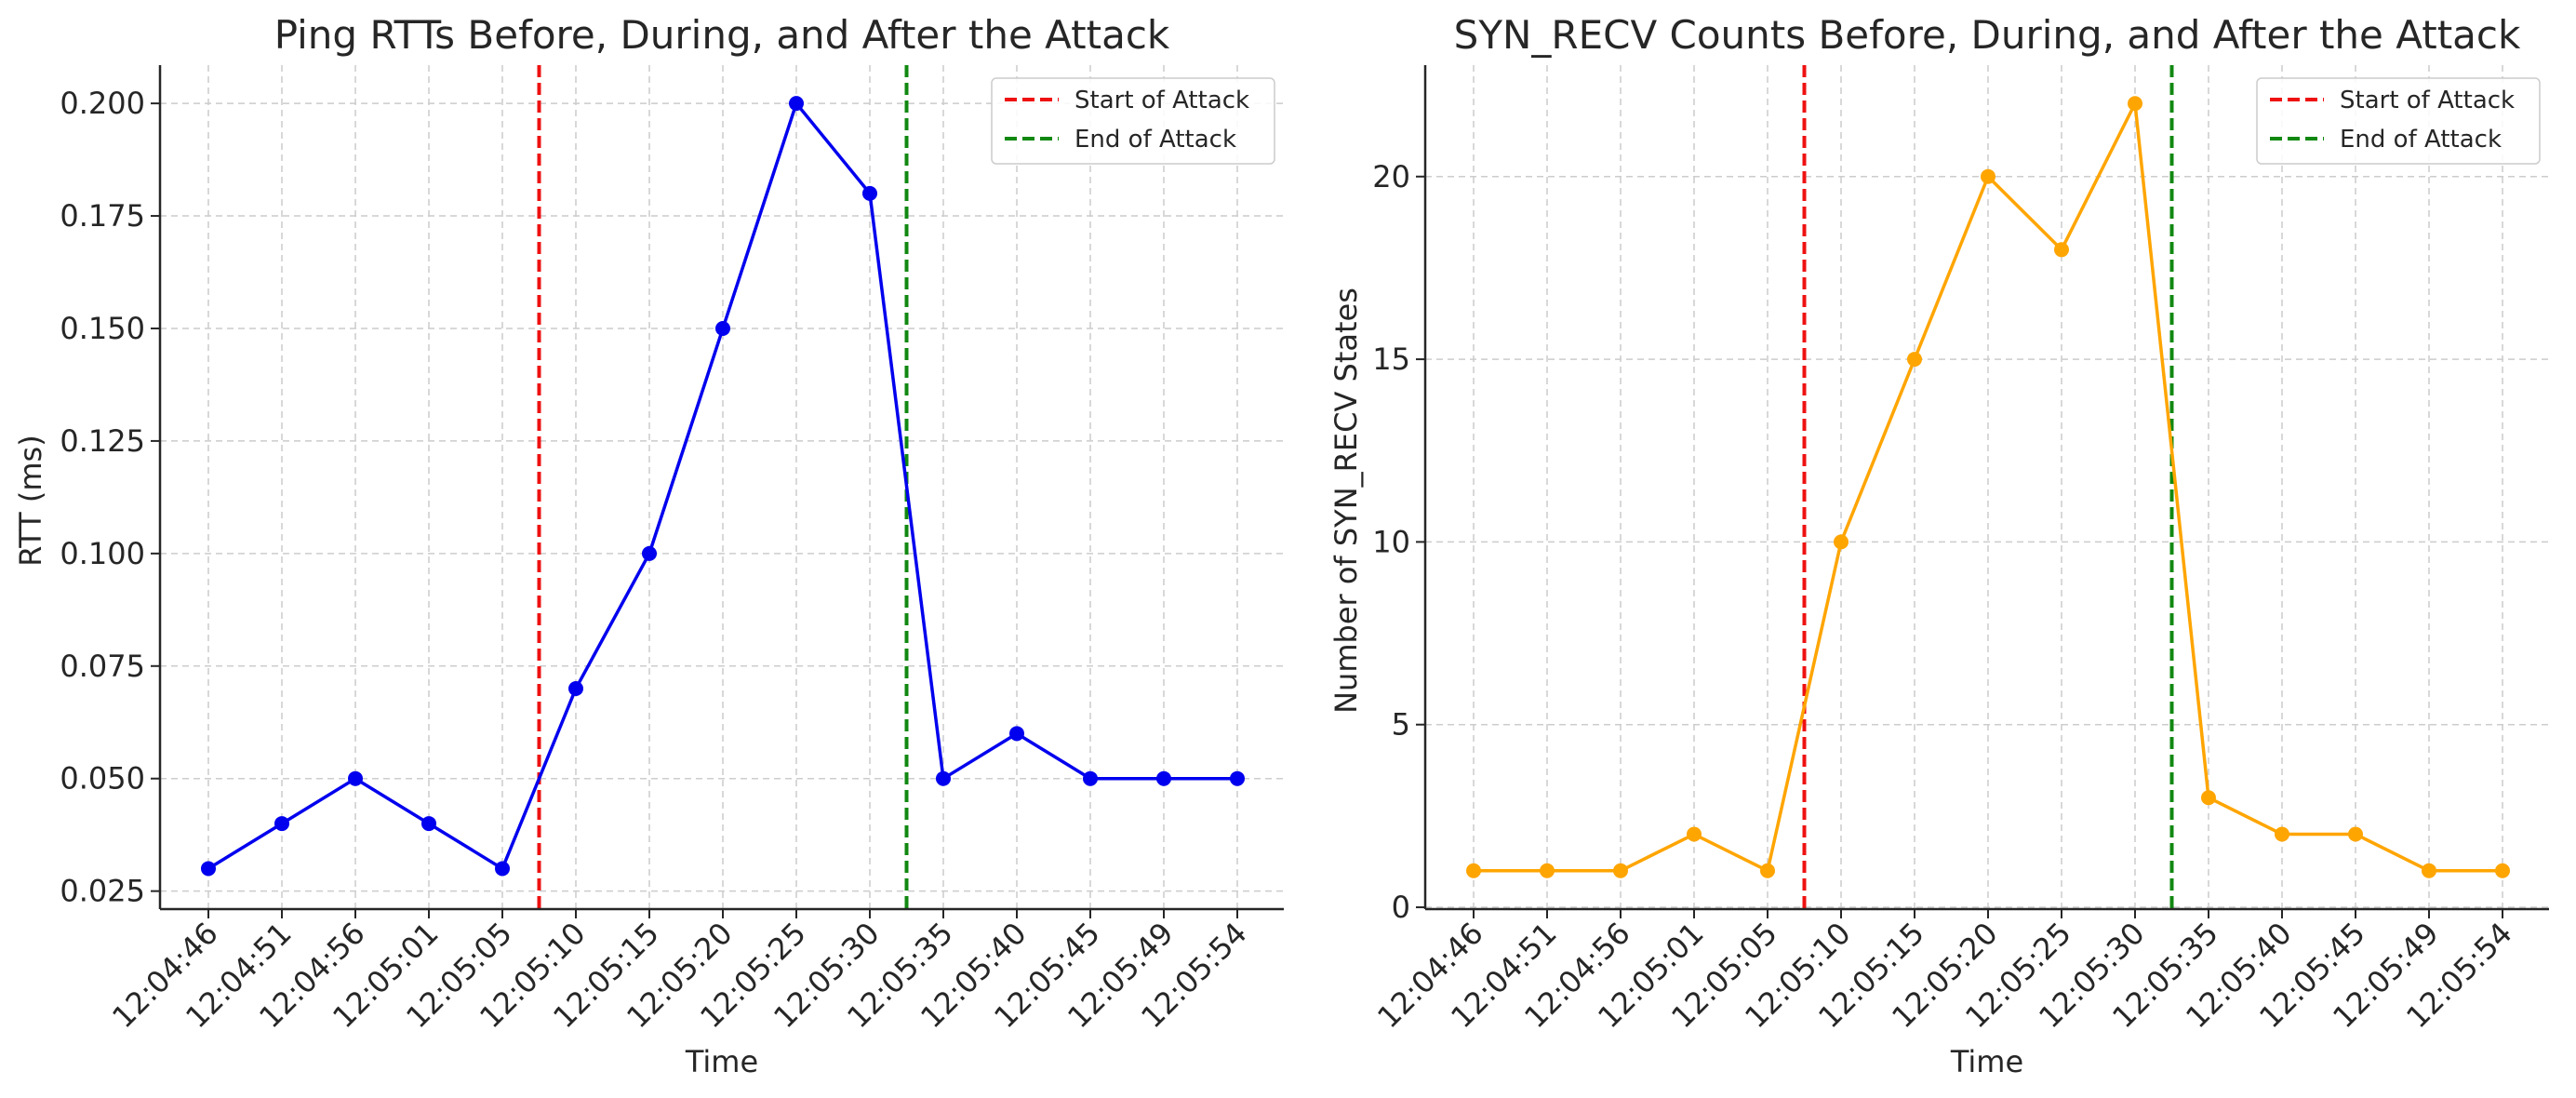 This screenshot has width=2576, height=1098. Describe the element at coordinates (102, 891) in the screenshot. I see `y-tick-label: 0.025` at that location.